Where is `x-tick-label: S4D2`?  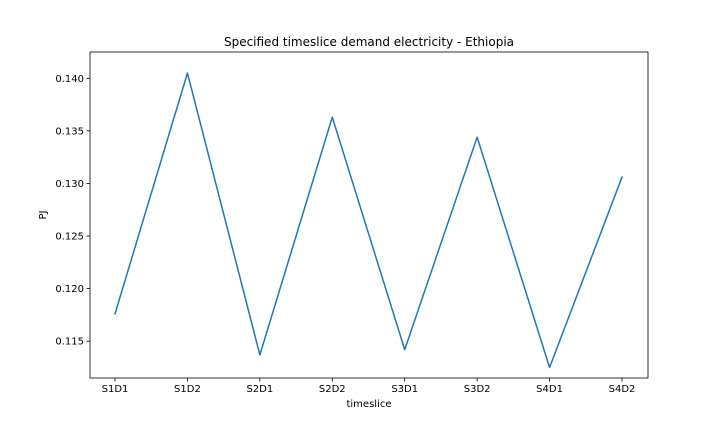
x-tick-label: S4D2 is located at coordinates (622, 389).